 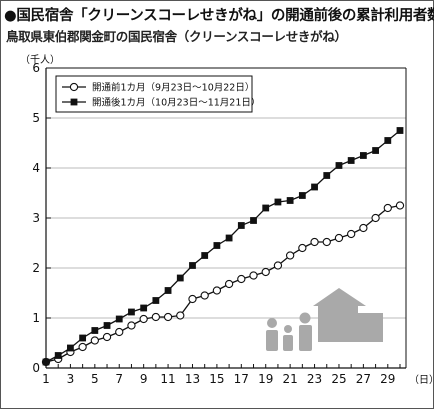 What do you see at coordinates (176, 103) in the screenshot?
I see `legend-label: 開通後1カ月（10月23日〜11月21日）` at bounding box center [176, 103].